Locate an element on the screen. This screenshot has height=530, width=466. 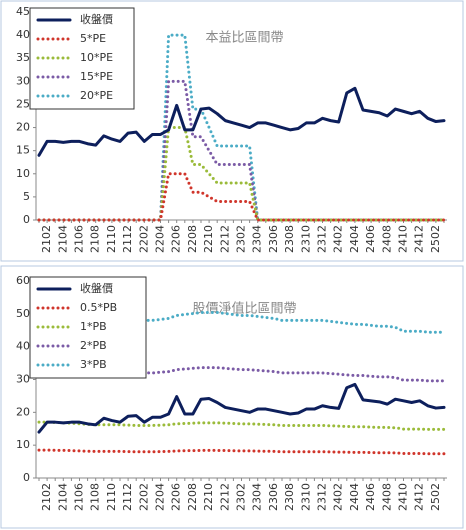
y-tick-label: 25 is located at coordinates (23, 103).